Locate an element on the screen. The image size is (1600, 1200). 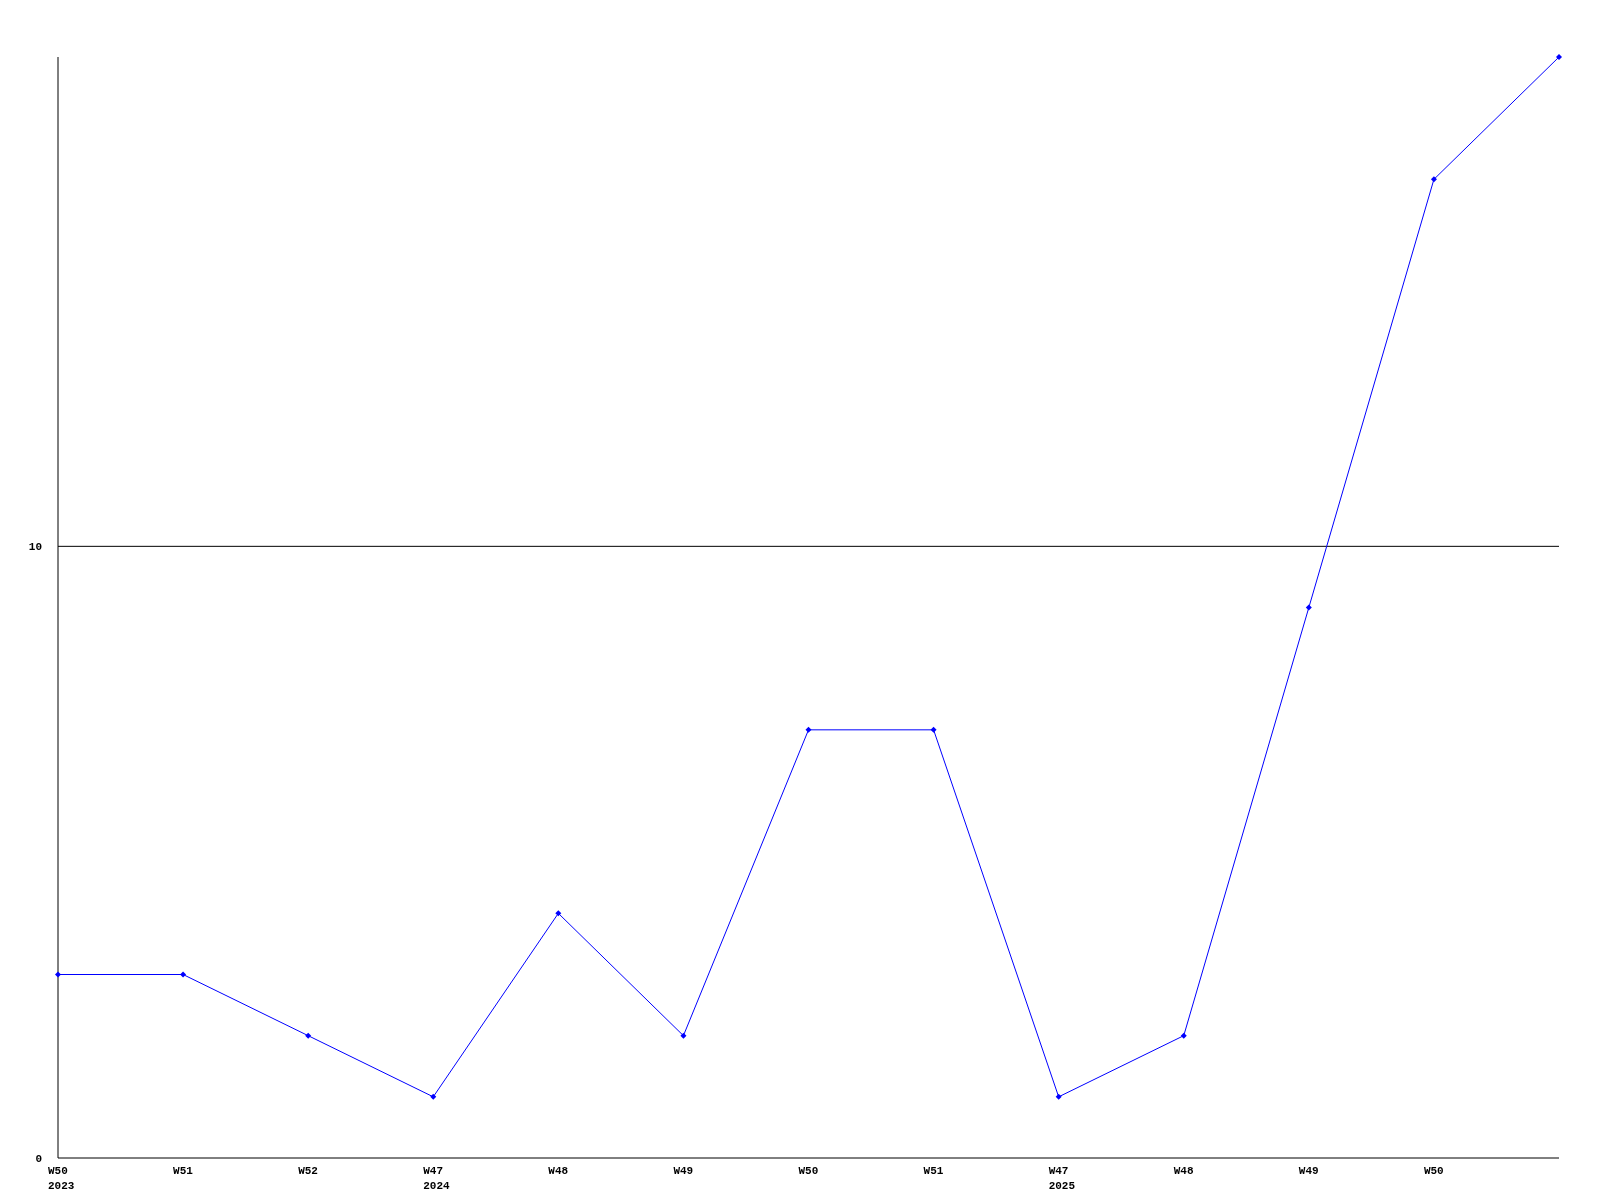
x-tick-label: W47 2025 is located at coordinates (1062, 1178).